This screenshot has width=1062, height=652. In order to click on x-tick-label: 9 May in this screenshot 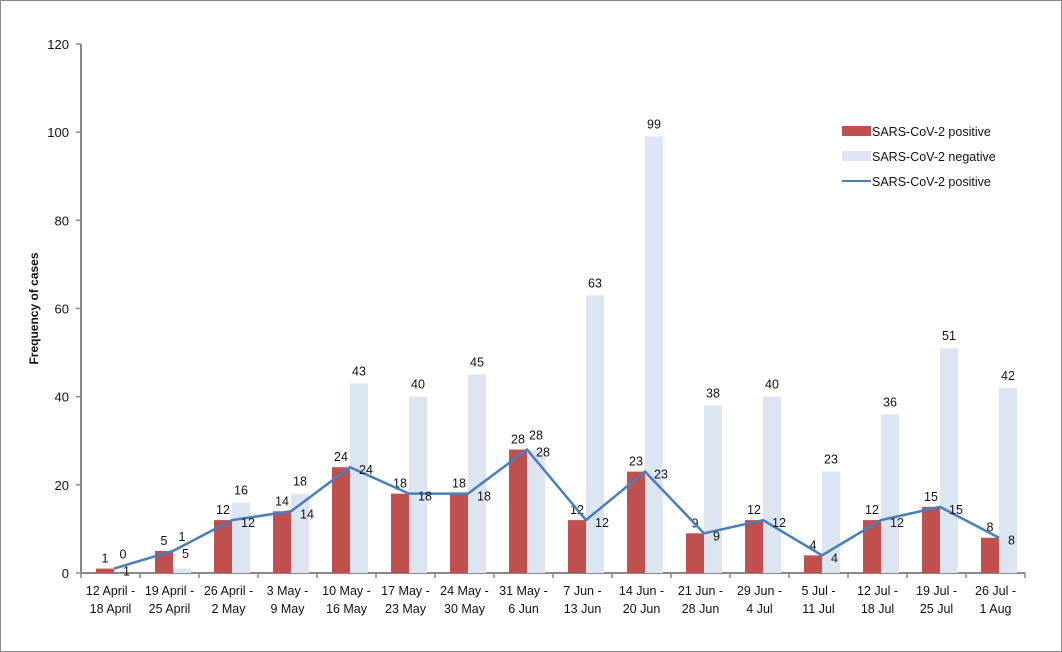, I will do `click(287, 609)`.